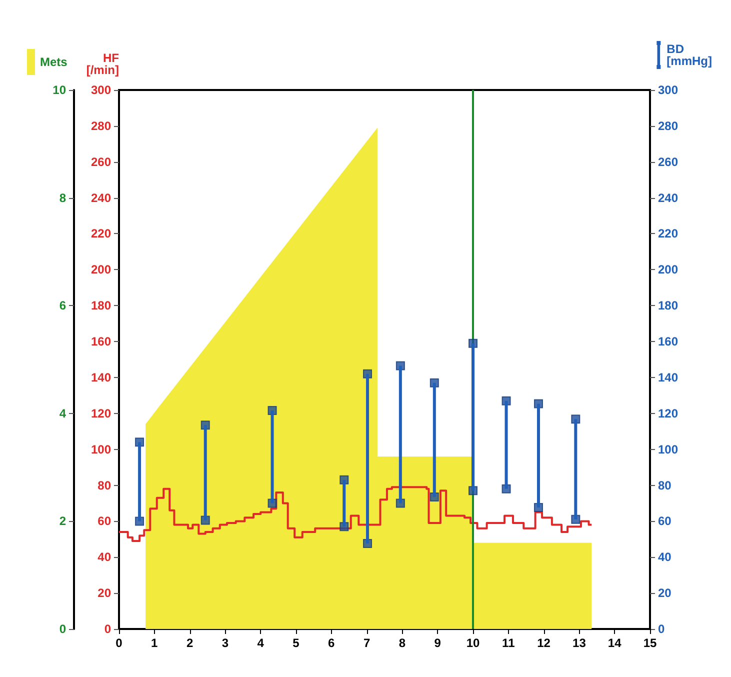  Describe the element at coordinates (668, 377) in the screenshot. I see `y2-tick-label: 140` at that location.